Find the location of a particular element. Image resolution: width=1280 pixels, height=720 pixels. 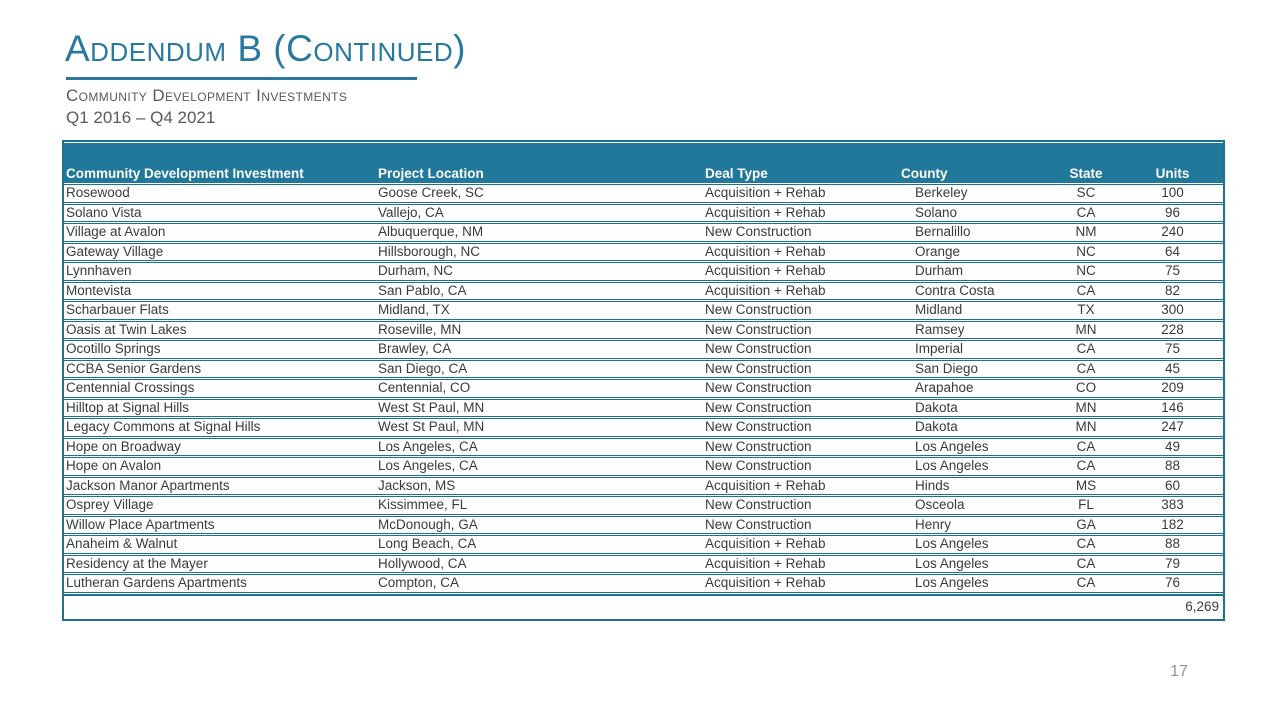

cell-county: San Diego is located at coordinates (974, 368).